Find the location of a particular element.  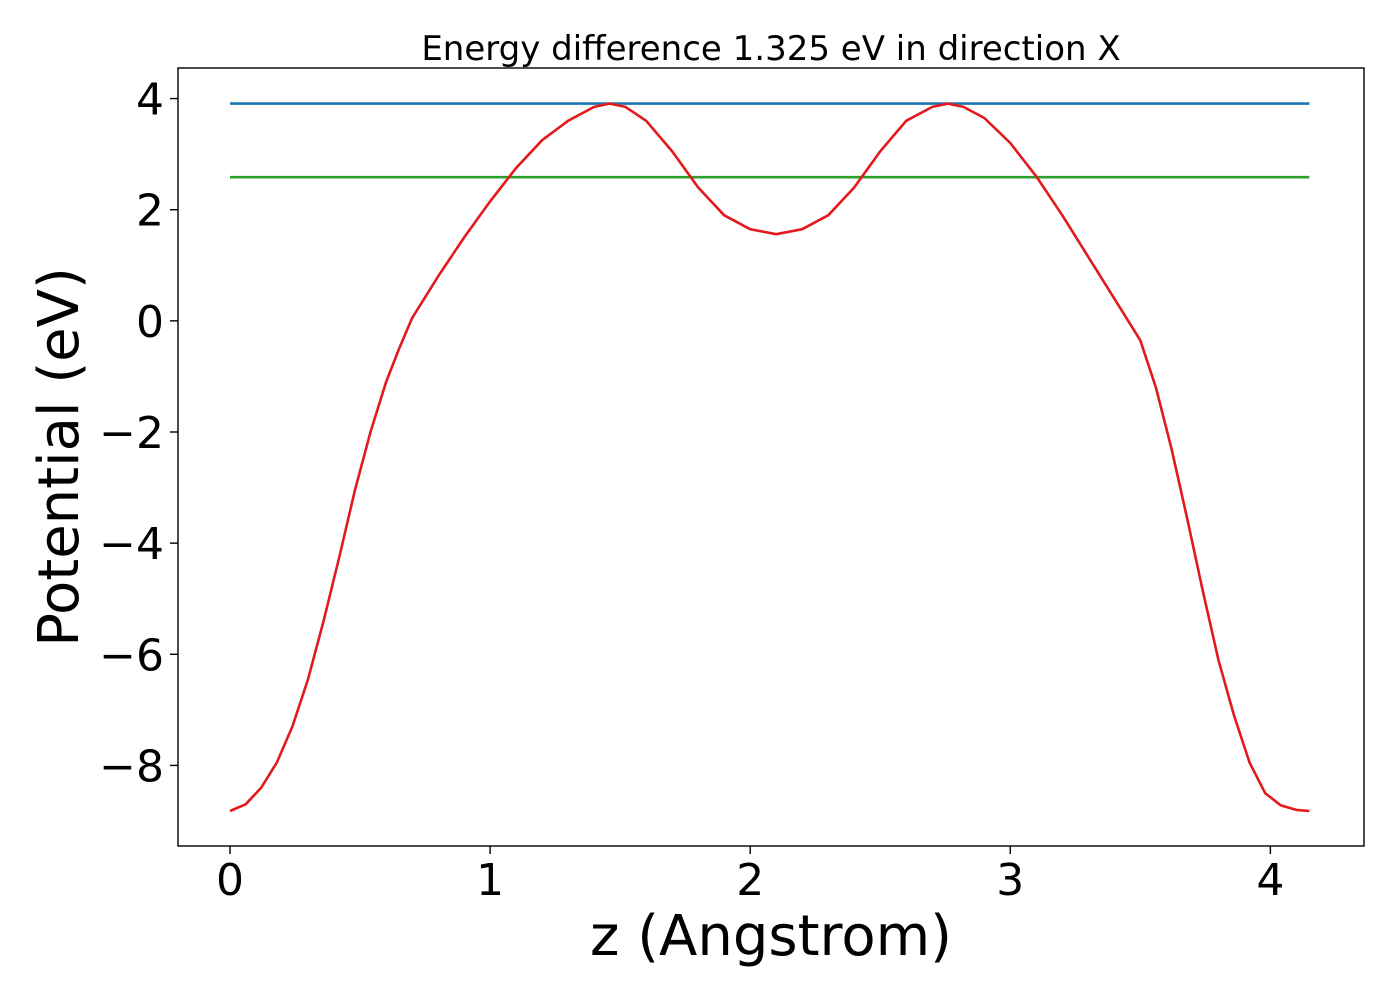

x-tick-label: 1 is located at coordinates (490, 880).